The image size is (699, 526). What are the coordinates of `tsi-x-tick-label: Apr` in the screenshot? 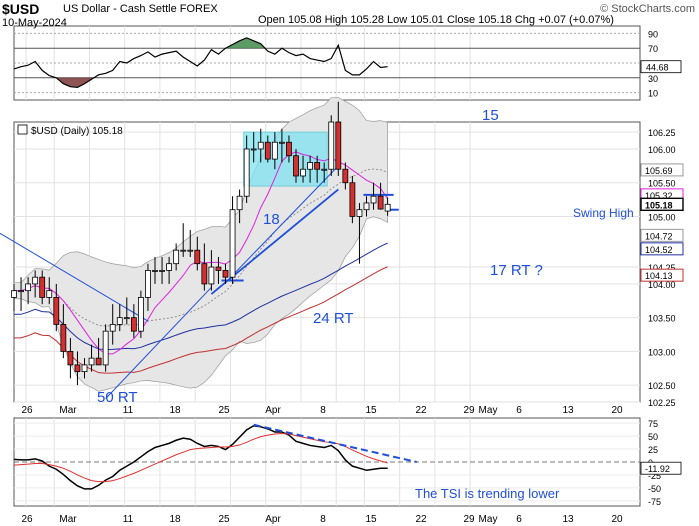 It's located at (273, 519).